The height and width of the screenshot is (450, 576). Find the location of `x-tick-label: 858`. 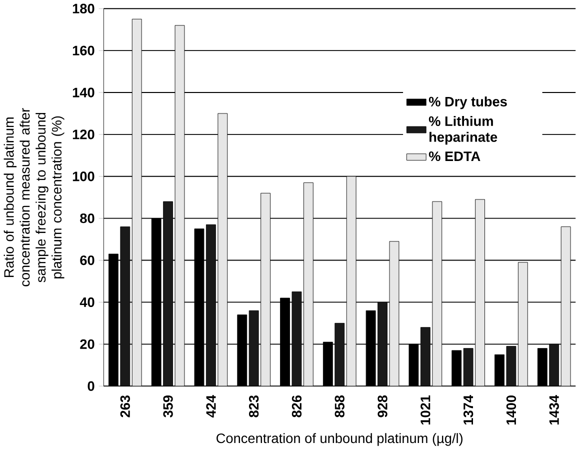

x-tick-label: 858 is located at coordinates (339, 407).